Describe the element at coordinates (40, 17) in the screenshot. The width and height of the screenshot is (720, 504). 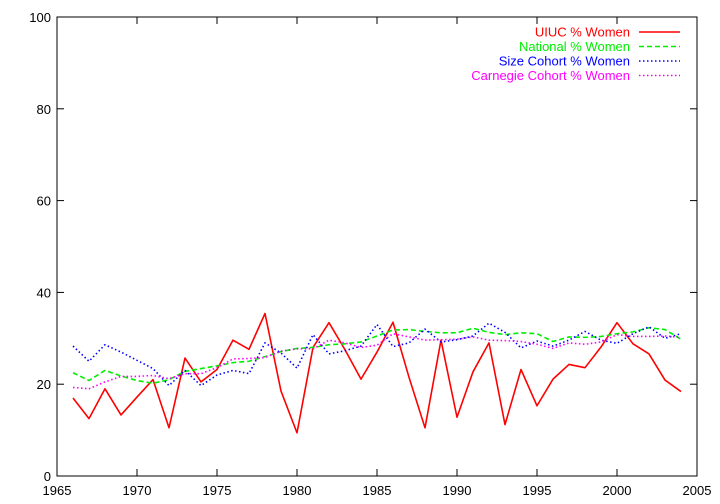
I see `y-tick-label: 100` at that location.